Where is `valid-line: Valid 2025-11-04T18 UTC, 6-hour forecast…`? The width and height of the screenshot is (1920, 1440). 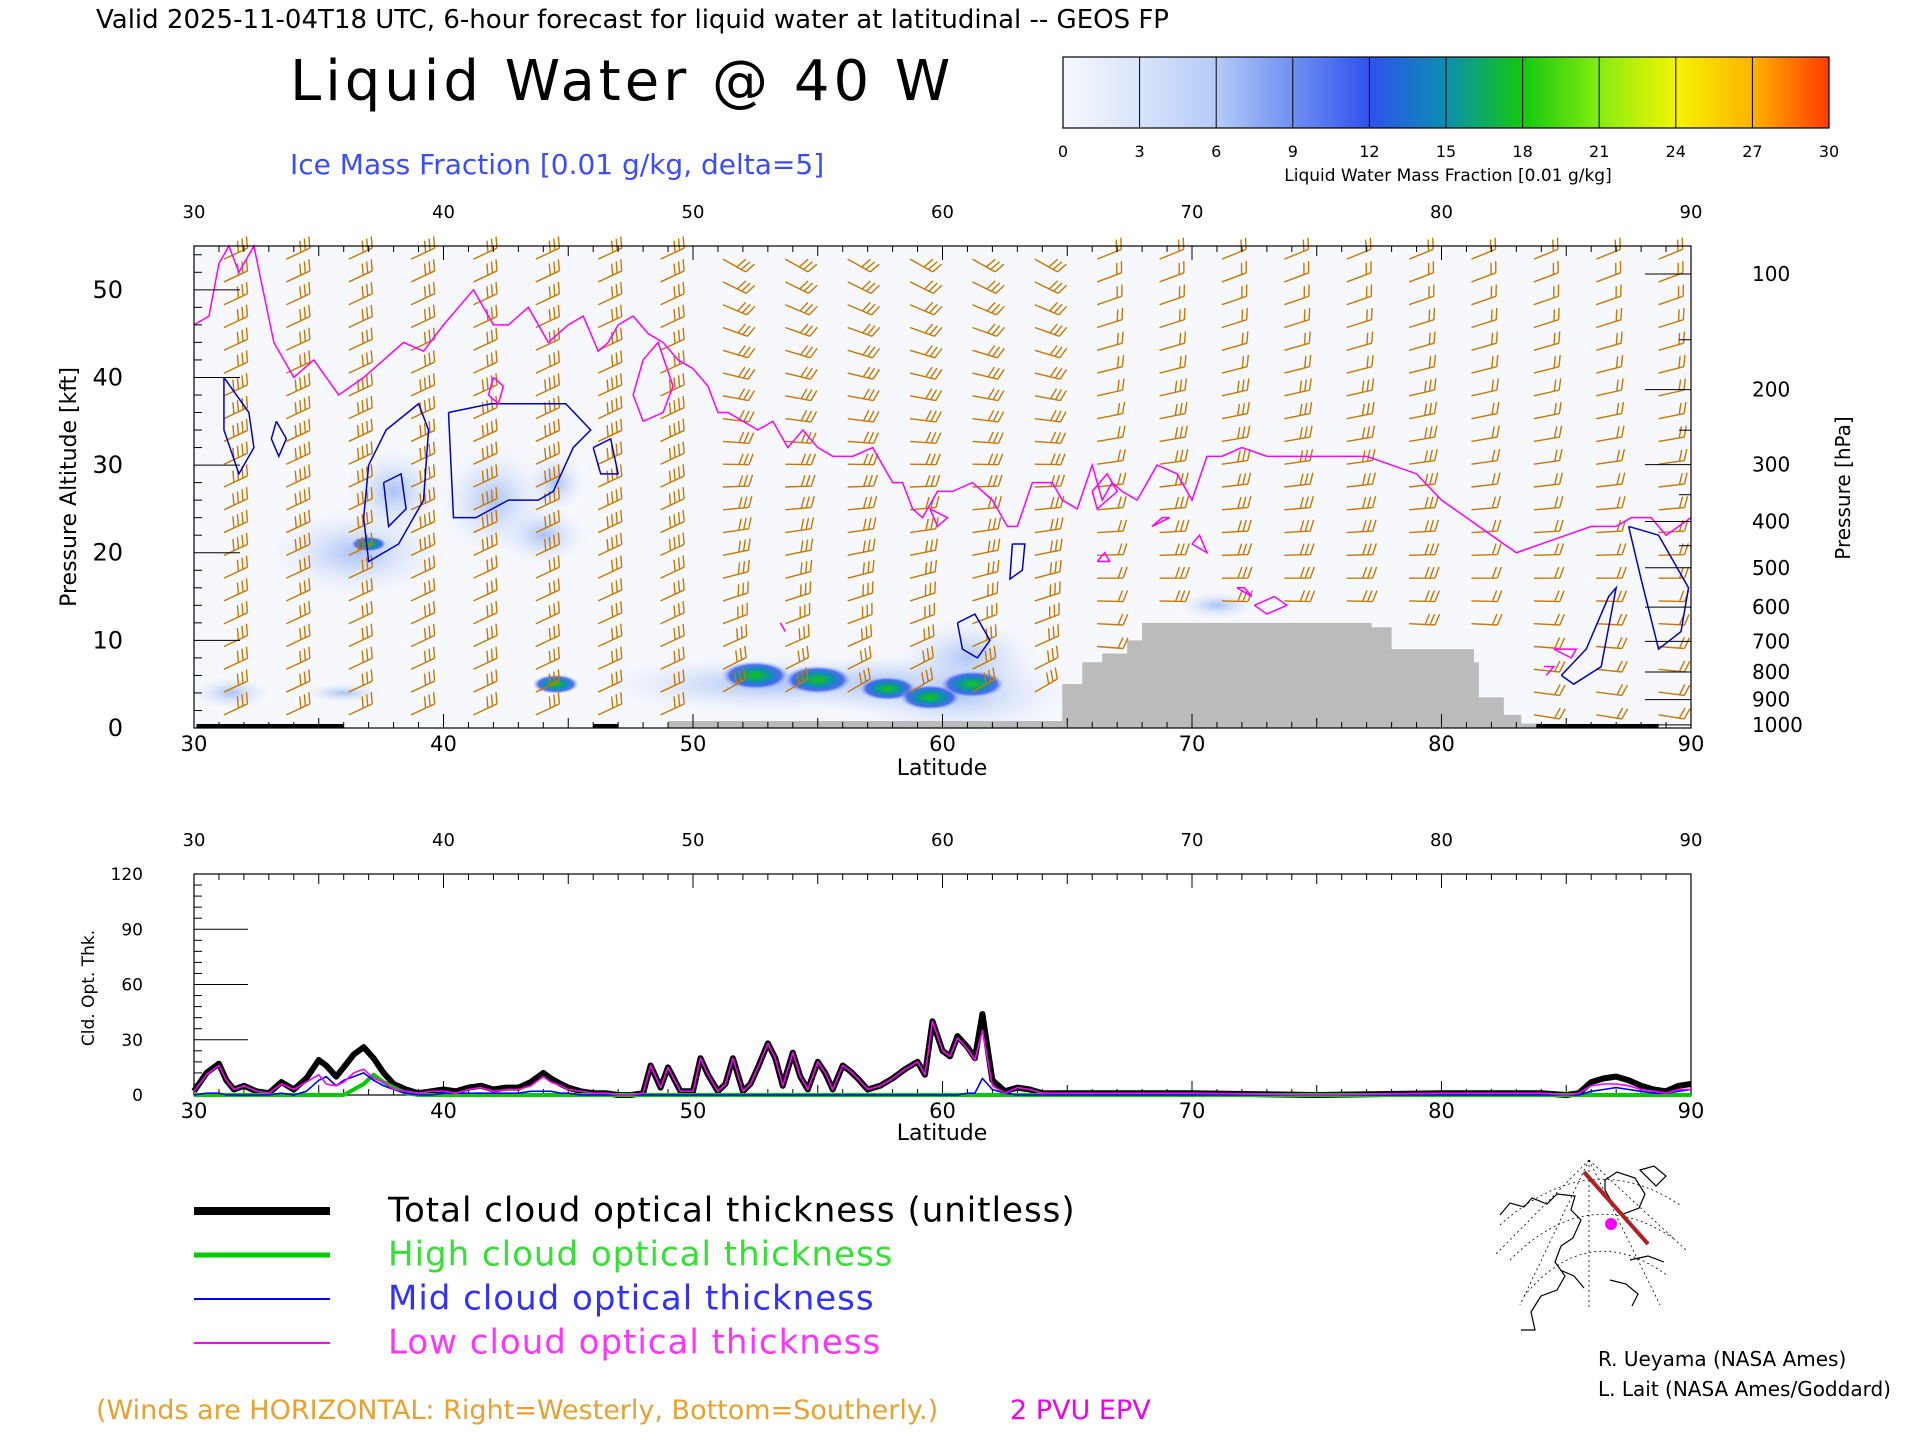 valid-line: Valid 2025-11-04T18 UTC, 6-hour forecast… is located at coordinates (632, 20).